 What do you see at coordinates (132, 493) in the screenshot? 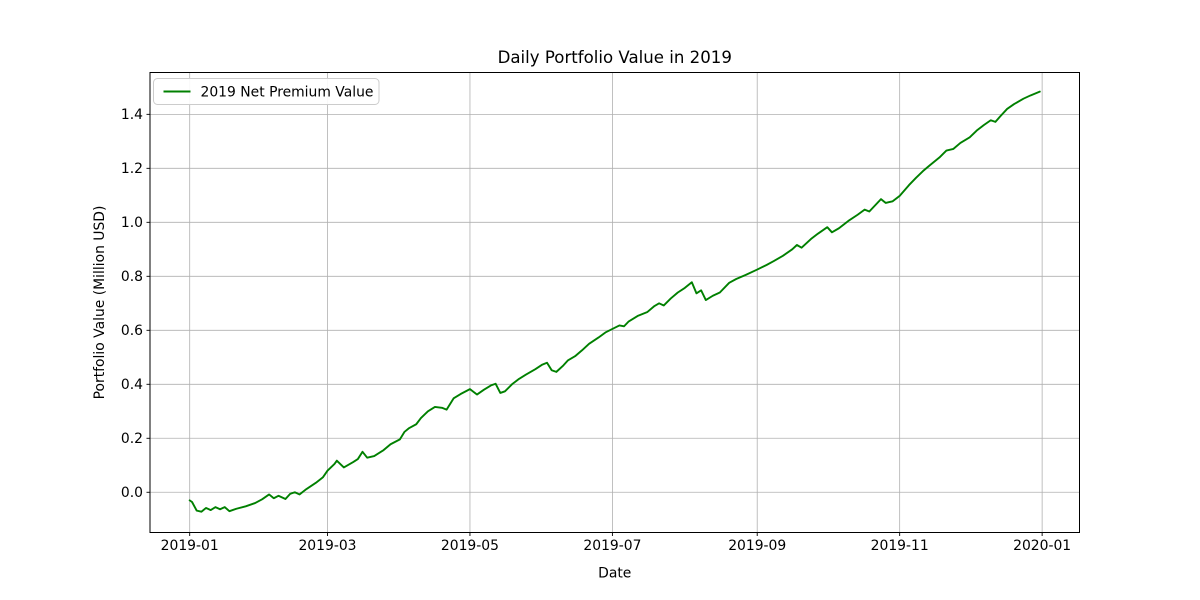
I see `y-tick-label: 0.0` at bounding box center [132, 493].